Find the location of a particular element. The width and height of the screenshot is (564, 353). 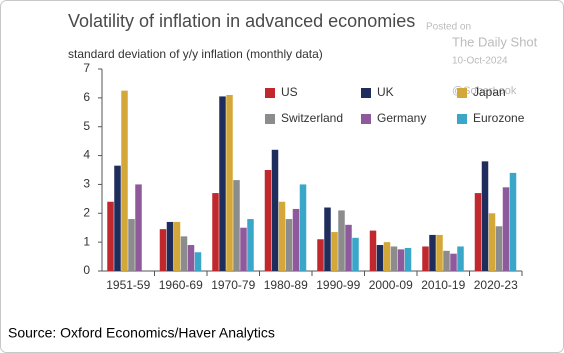

y-tick-label: 2 is located at coordinates (86, 212).